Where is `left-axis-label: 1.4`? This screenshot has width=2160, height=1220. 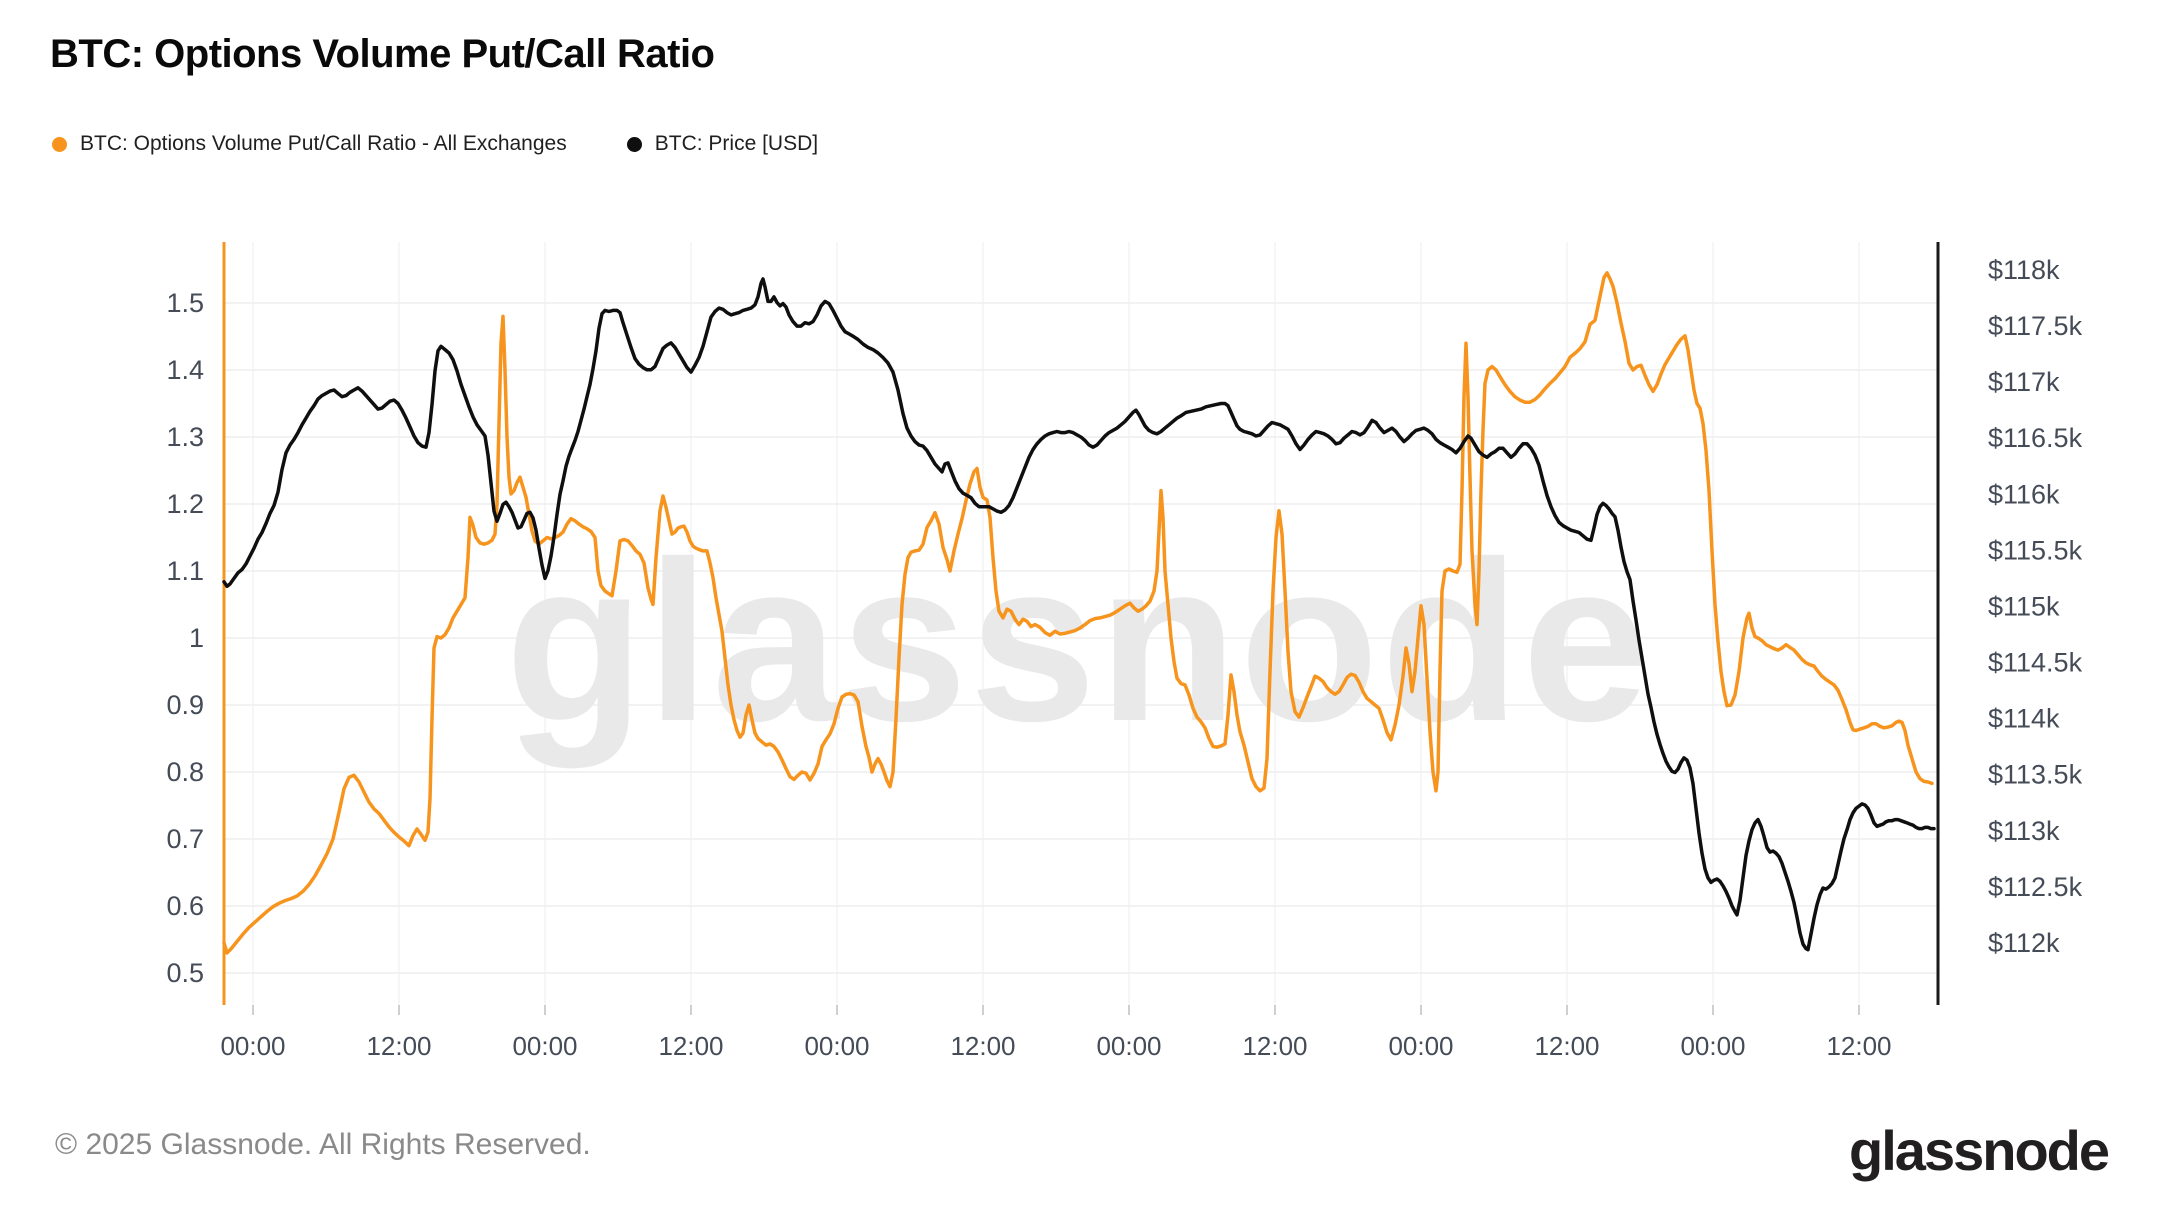
left-axis-label: 1.4 is located at coordinates (185, 370).